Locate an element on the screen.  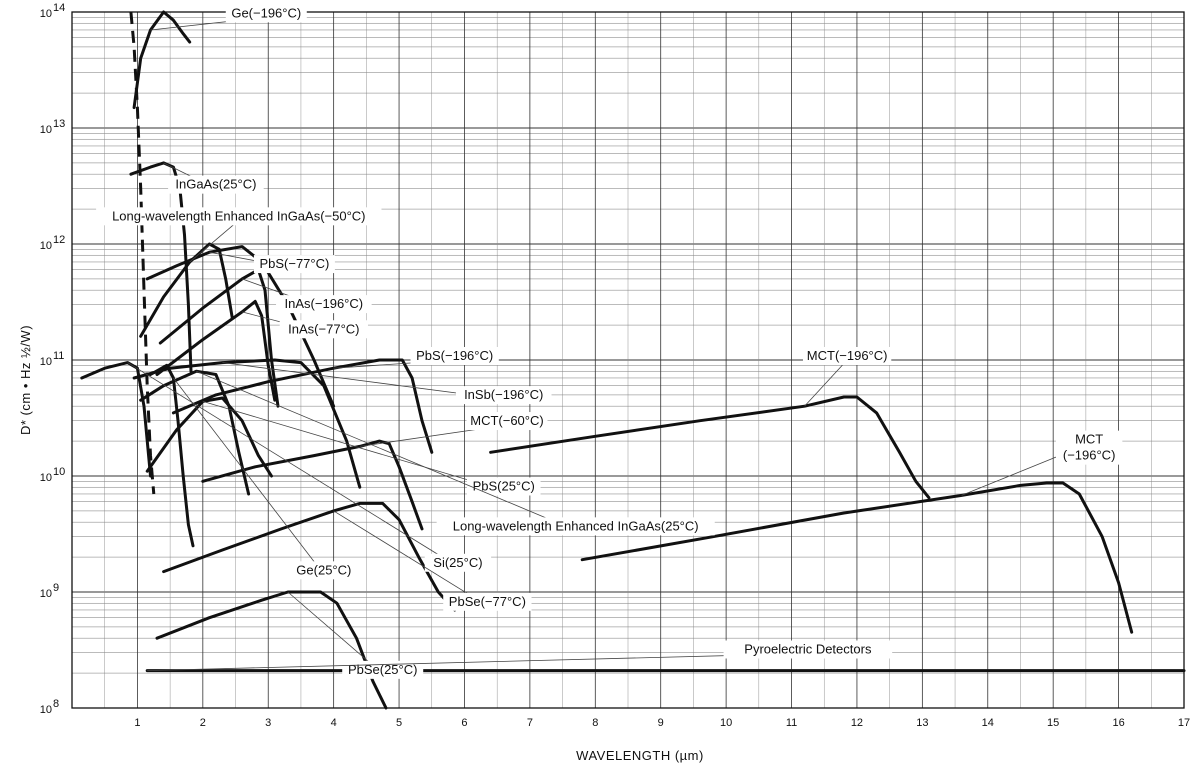
series-label: InAs(−196°C) is located at coordinates (324, 303).